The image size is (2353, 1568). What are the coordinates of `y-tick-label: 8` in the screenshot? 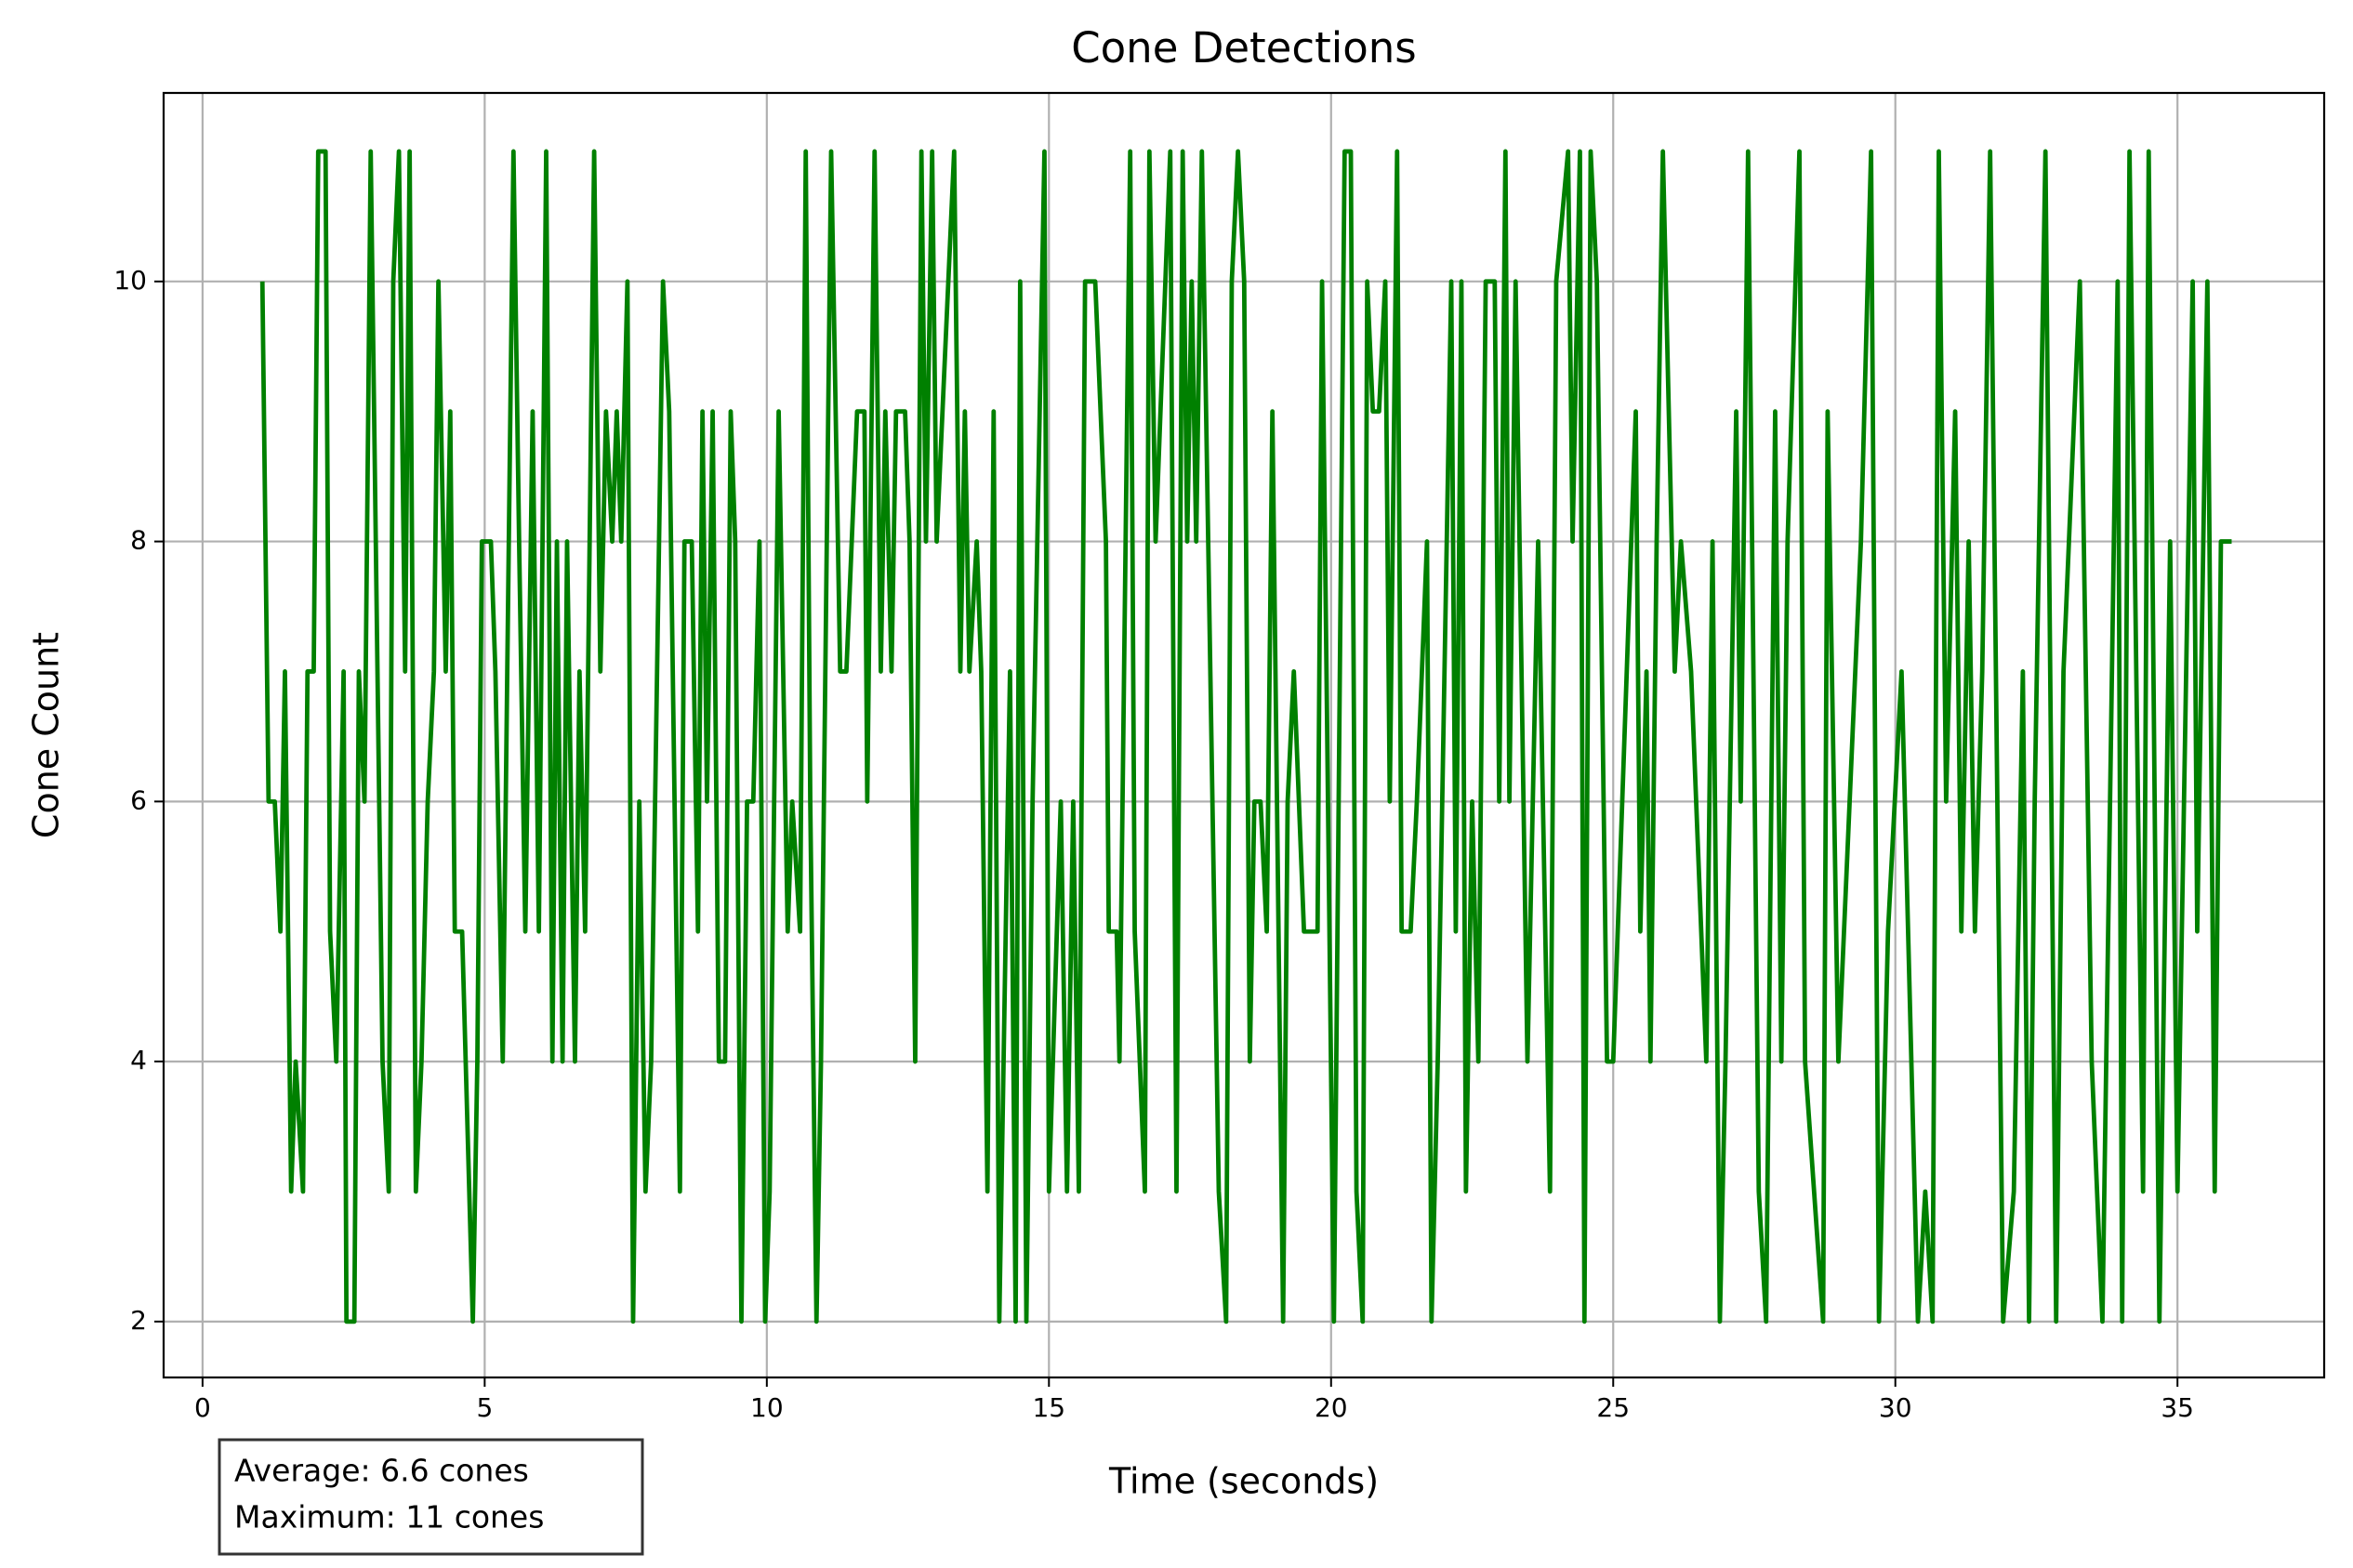 It's located at (138, 541).